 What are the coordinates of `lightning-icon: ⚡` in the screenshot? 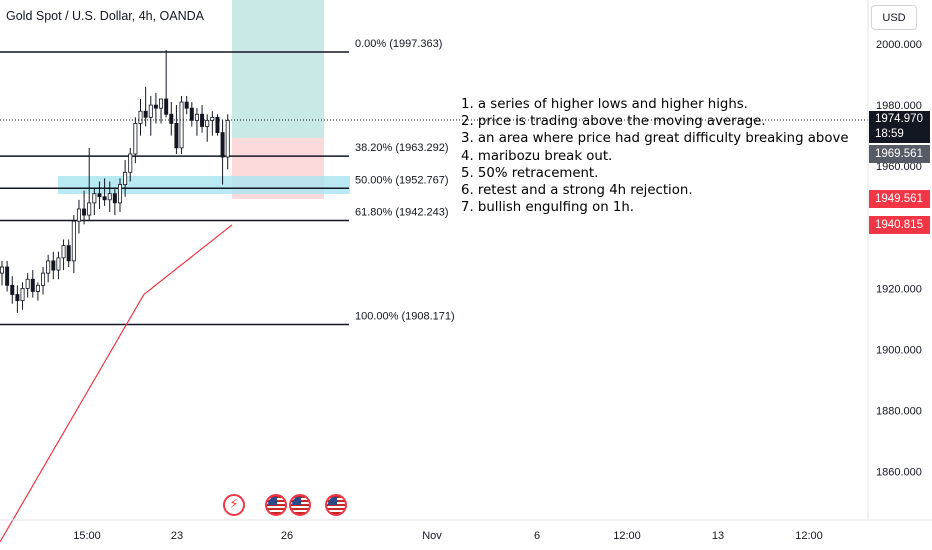 It's located at (234, 505).